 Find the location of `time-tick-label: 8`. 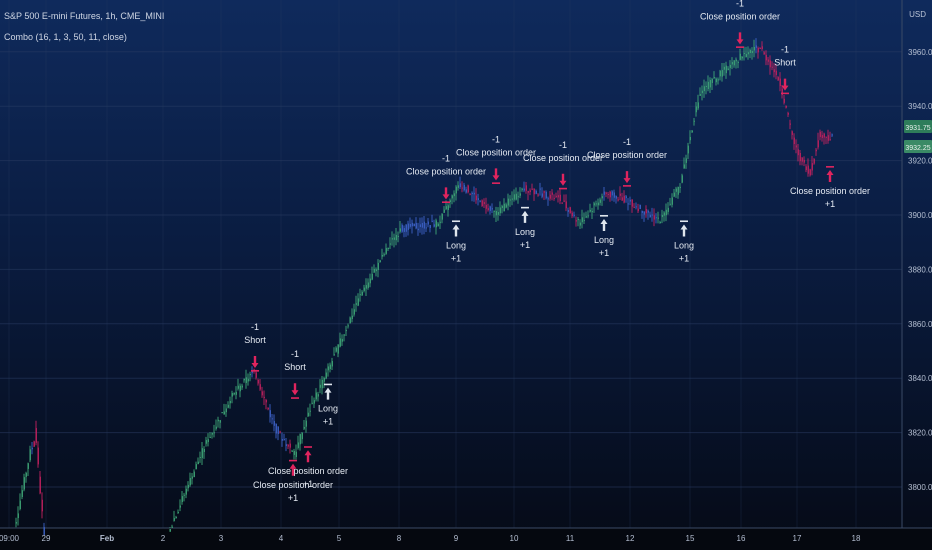

time-tick-label: 8 is located at coordinates (399, 538).